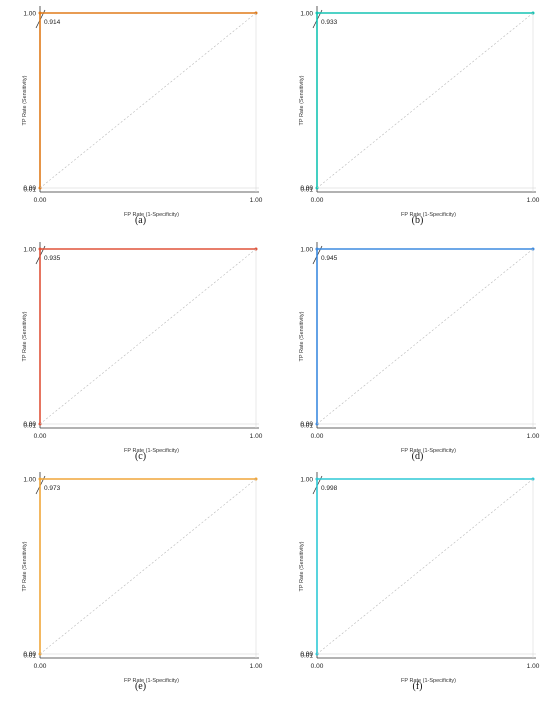 The width and height of the screenshot is (550, 701). What do you see at coordinates (52, 258) in the screenshot?
I see `auc-label: 0.935` at bounding box center [52, 258].